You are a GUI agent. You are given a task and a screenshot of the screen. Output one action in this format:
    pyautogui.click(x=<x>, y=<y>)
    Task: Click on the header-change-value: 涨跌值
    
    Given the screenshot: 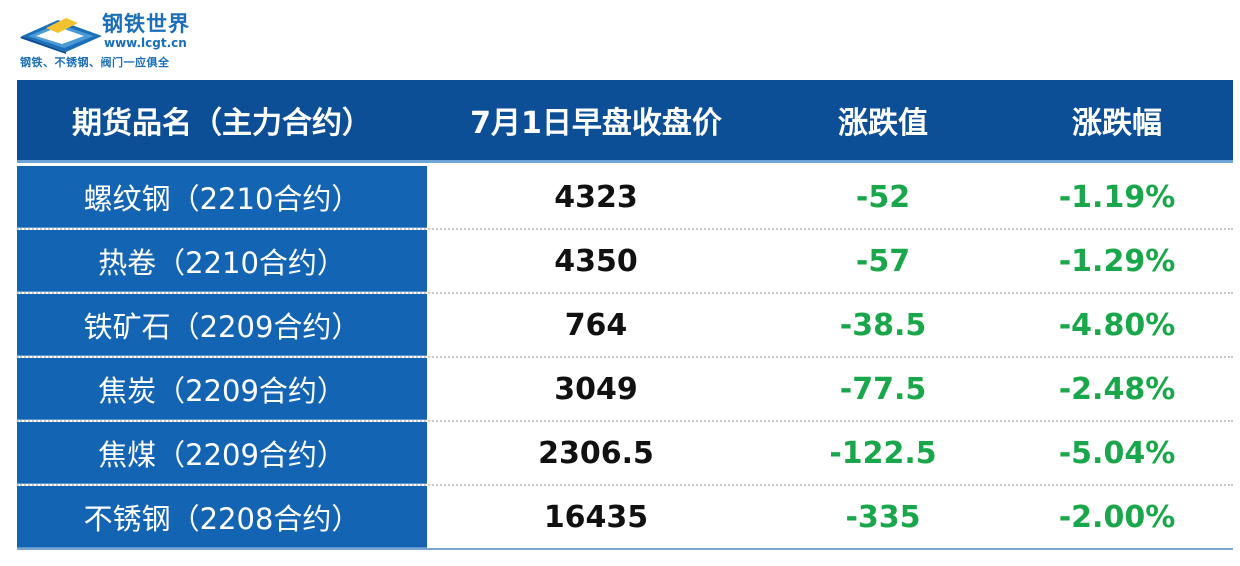 What is the action you would take?
    pyautogui.click(x=883, y=123)
    